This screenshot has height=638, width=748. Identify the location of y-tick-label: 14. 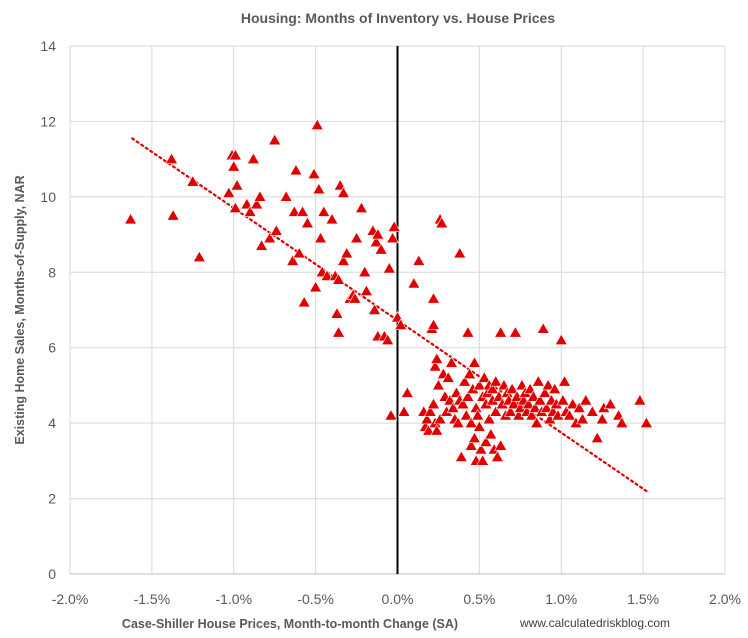
(48, 46).